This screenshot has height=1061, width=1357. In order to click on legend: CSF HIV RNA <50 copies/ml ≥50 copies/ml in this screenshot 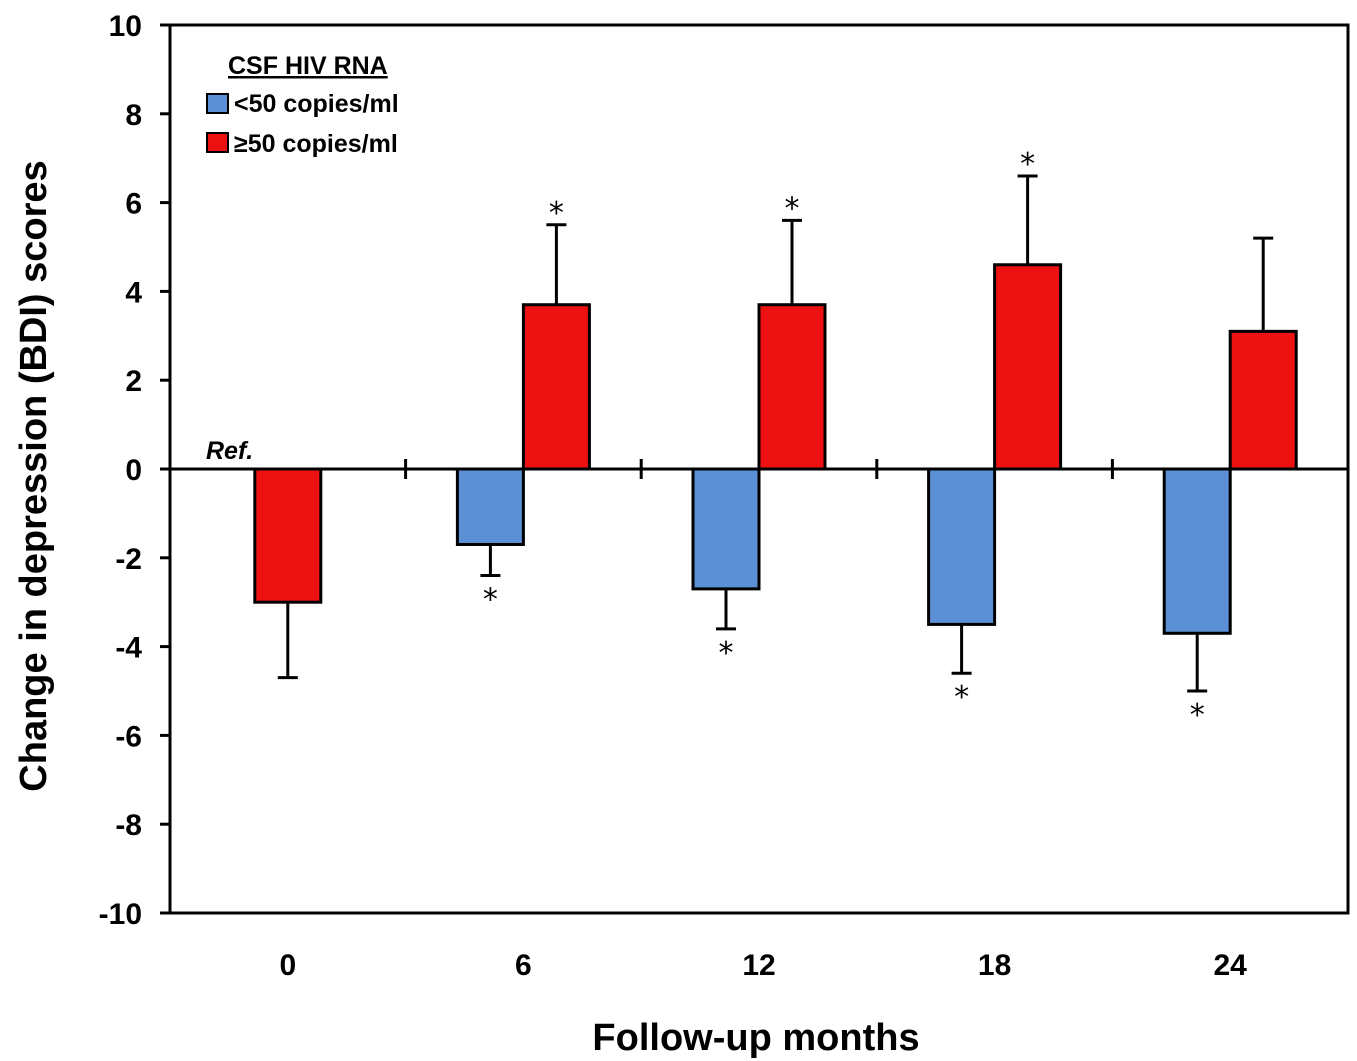, I will do `click(302, 105)`.